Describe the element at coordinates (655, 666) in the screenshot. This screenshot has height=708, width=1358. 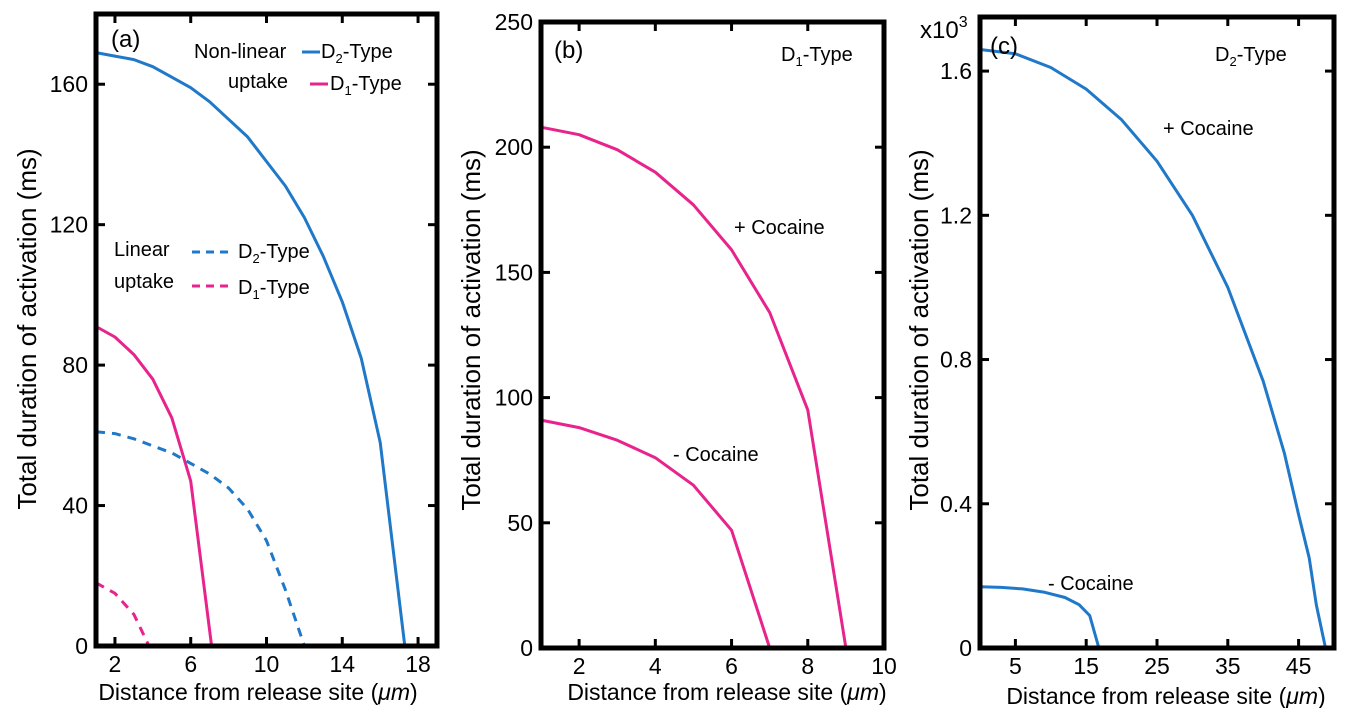
I see `x-tick-label: 4` at that location.